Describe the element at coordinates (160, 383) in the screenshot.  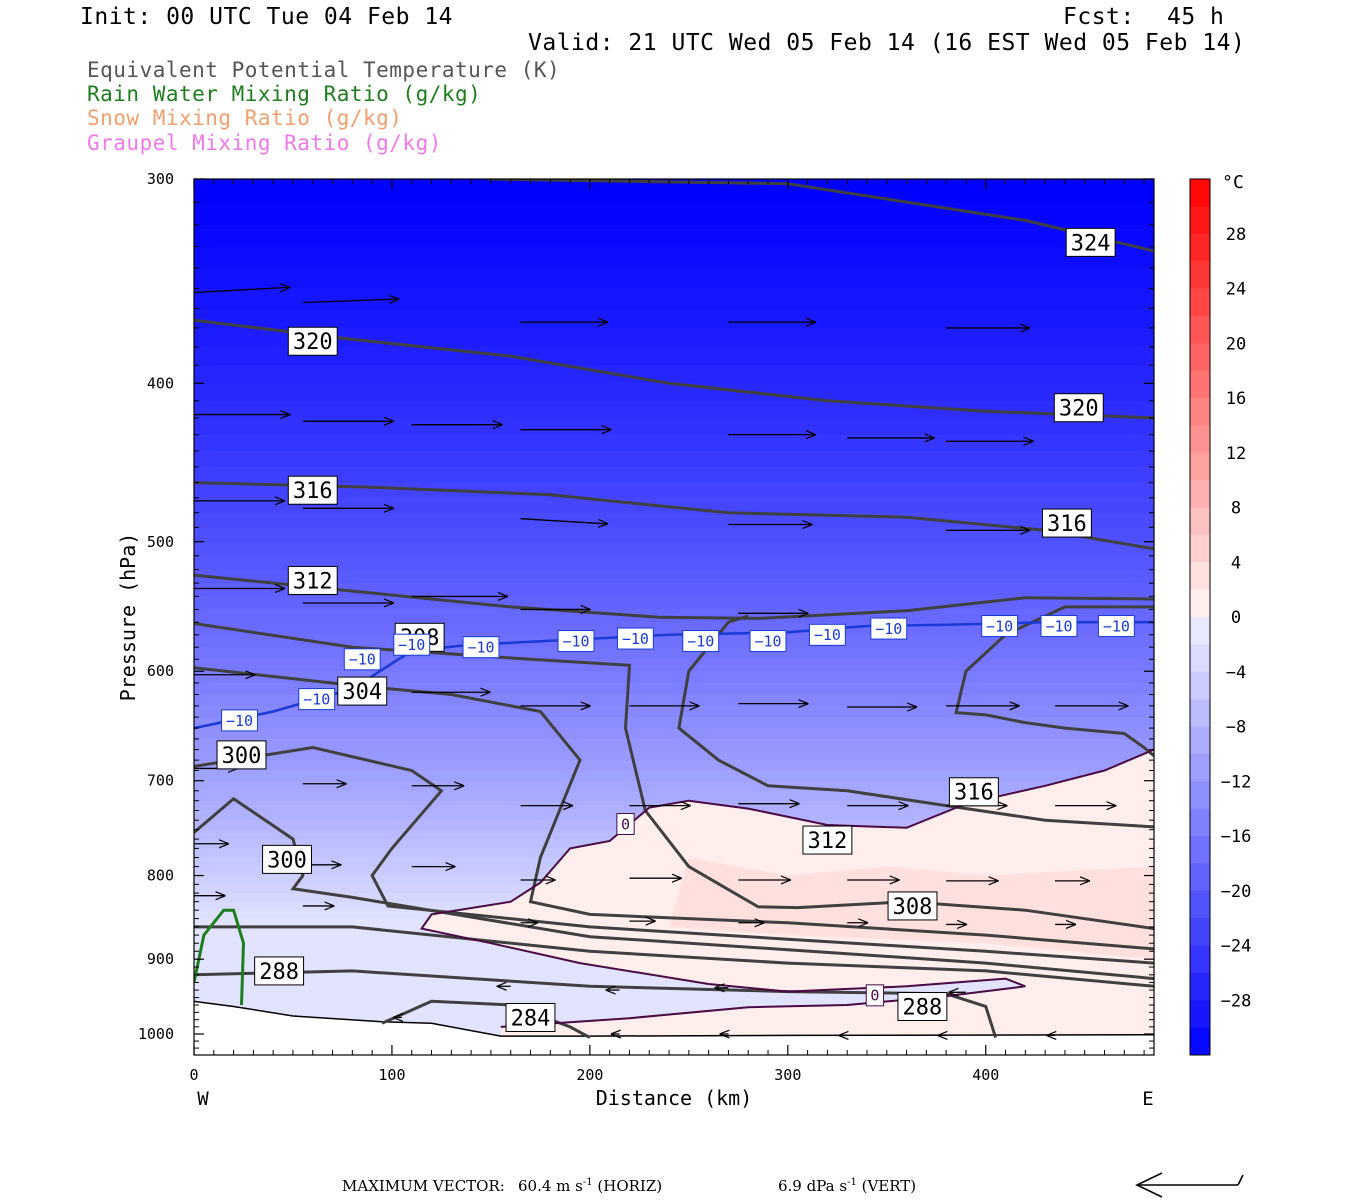
I see `y-tick-label: 400` at that location.